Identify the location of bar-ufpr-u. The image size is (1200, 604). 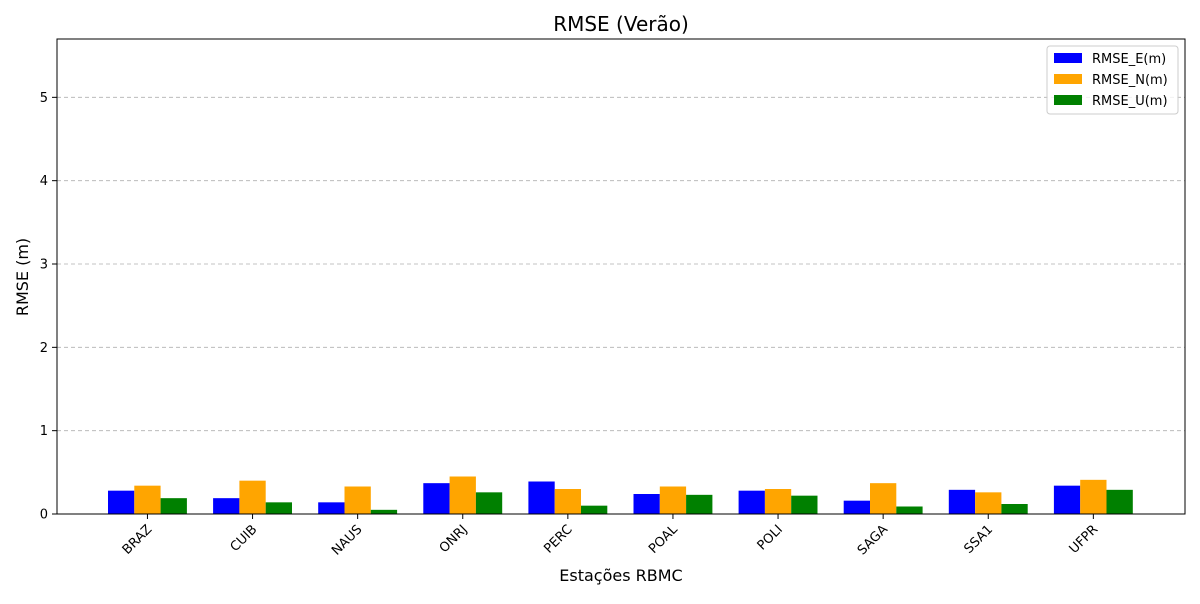
(1119, 501).